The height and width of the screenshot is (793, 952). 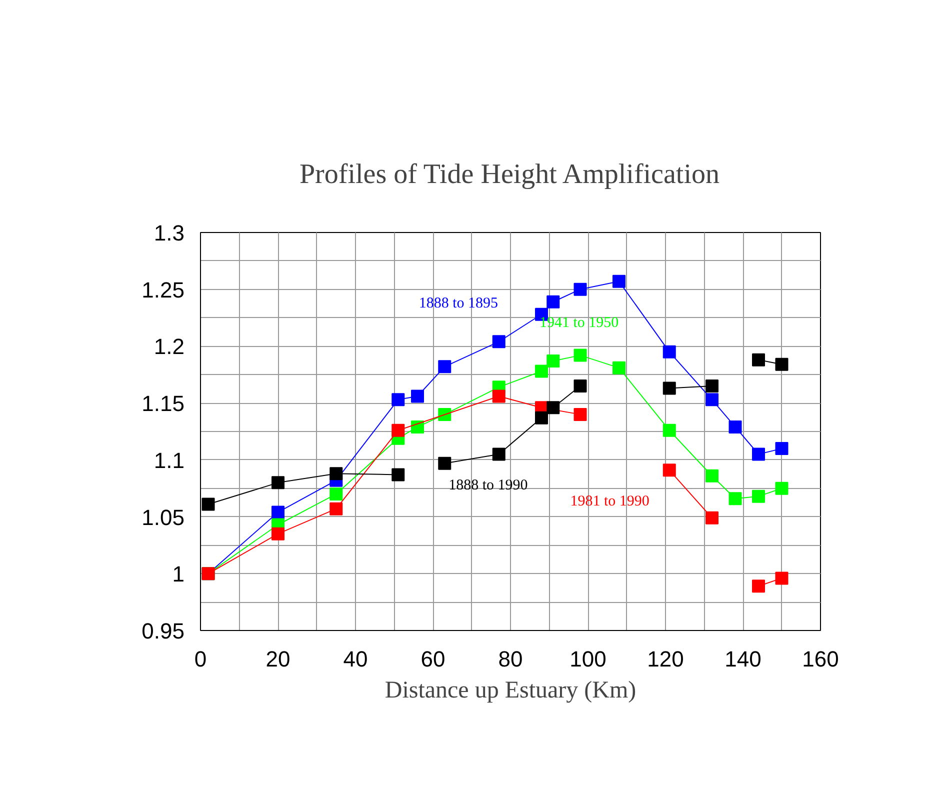 What do you see at coordinates (488, 485) in the screenshot?
I see `series-label: 1888 to 1990` at bounding box center [488, 485].